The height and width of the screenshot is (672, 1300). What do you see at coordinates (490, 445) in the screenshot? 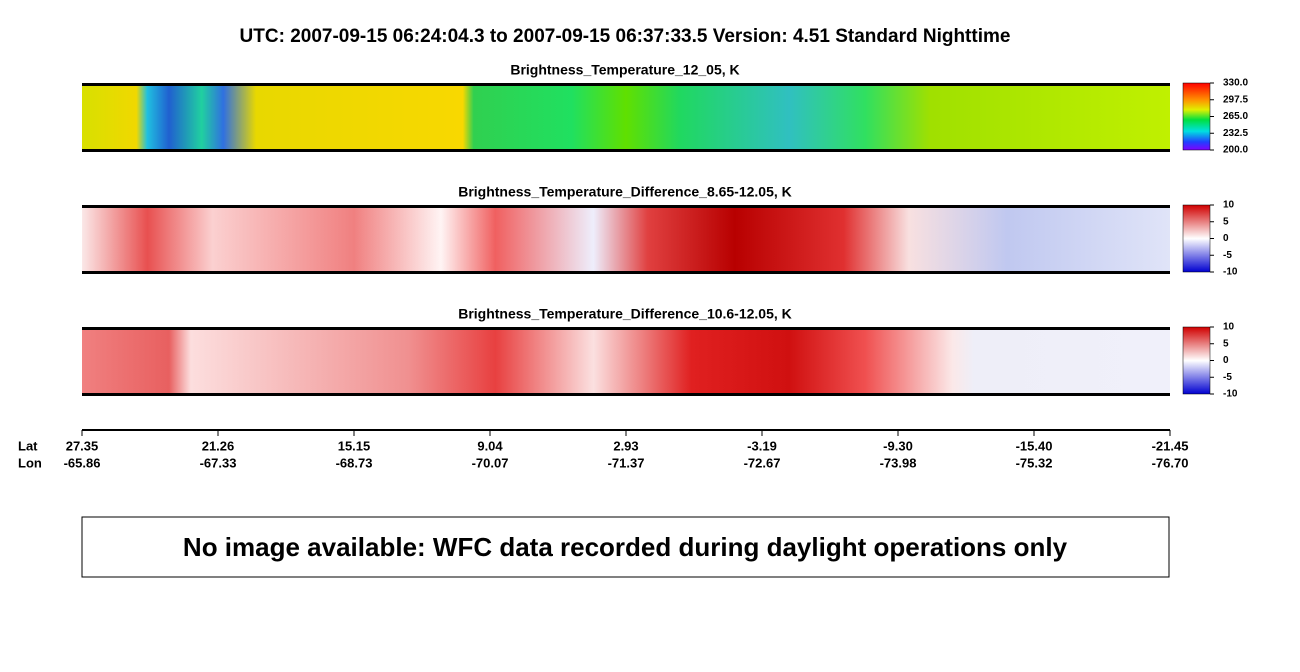
I see `lat-tick-label: 9.04` at bounding box center [490, 445].